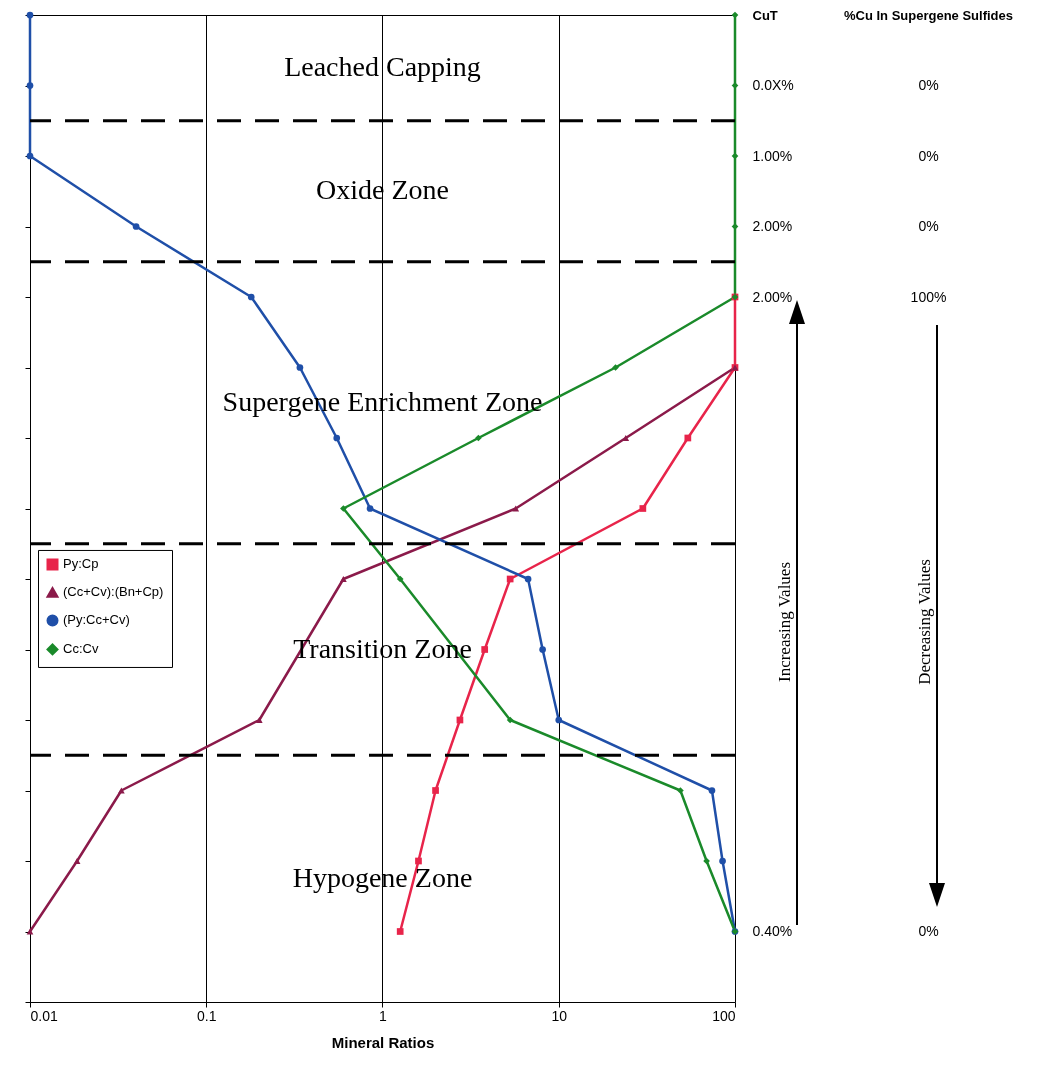 The height and width of the screenshot is (1069, 1038). Describe the element at coordinates (765, 15) in the screenshot. I see `y-axis-title: CuT` at that location.